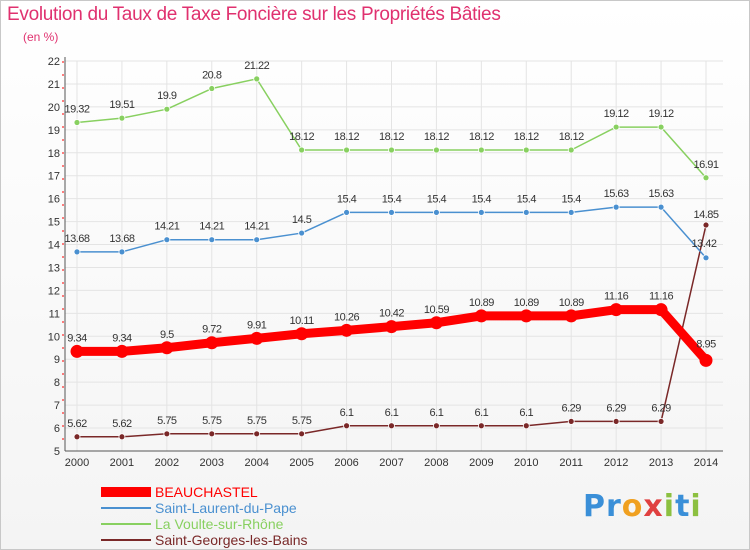  I want to click on data-label: 10.11, so click(302, 321).